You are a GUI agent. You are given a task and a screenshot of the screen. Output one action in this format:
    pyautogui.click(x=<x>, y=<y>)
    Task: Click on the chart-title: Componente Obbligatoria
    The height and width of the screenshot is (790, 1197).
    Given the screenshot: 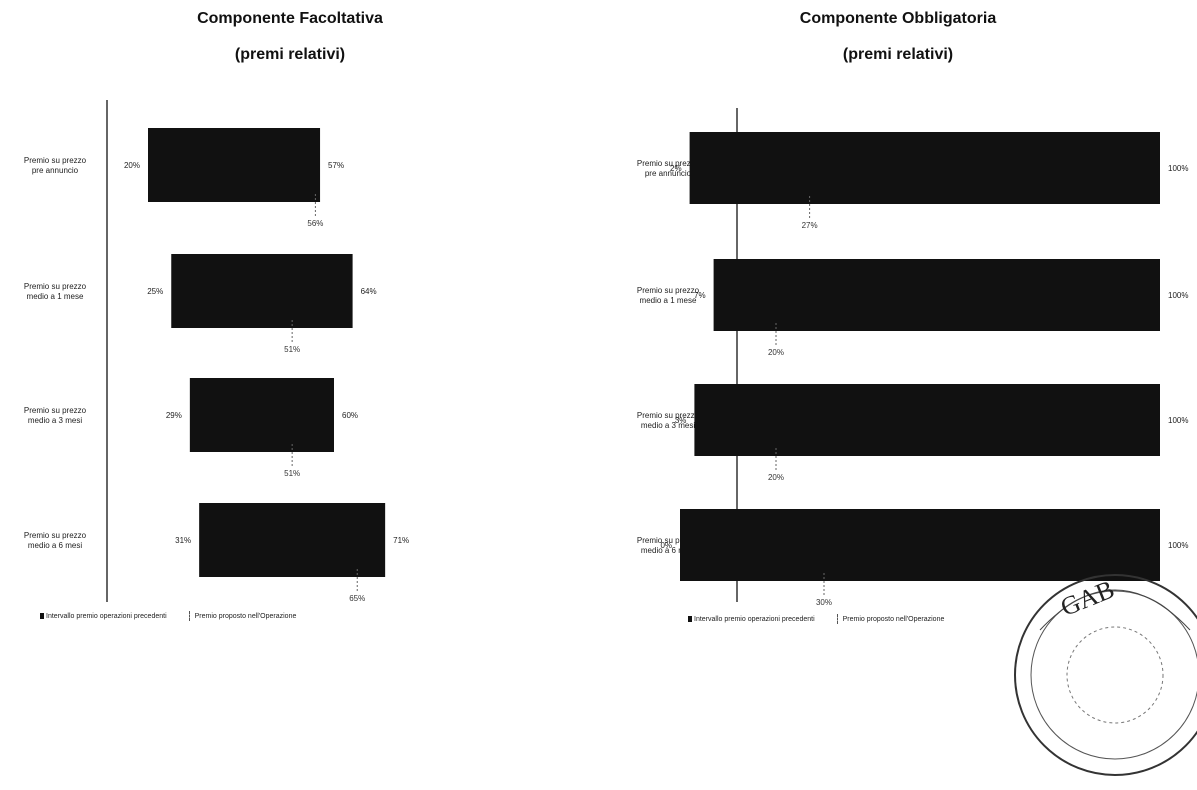 What is the action you would take?
    pyautogui.click(x=898, y=18)
    